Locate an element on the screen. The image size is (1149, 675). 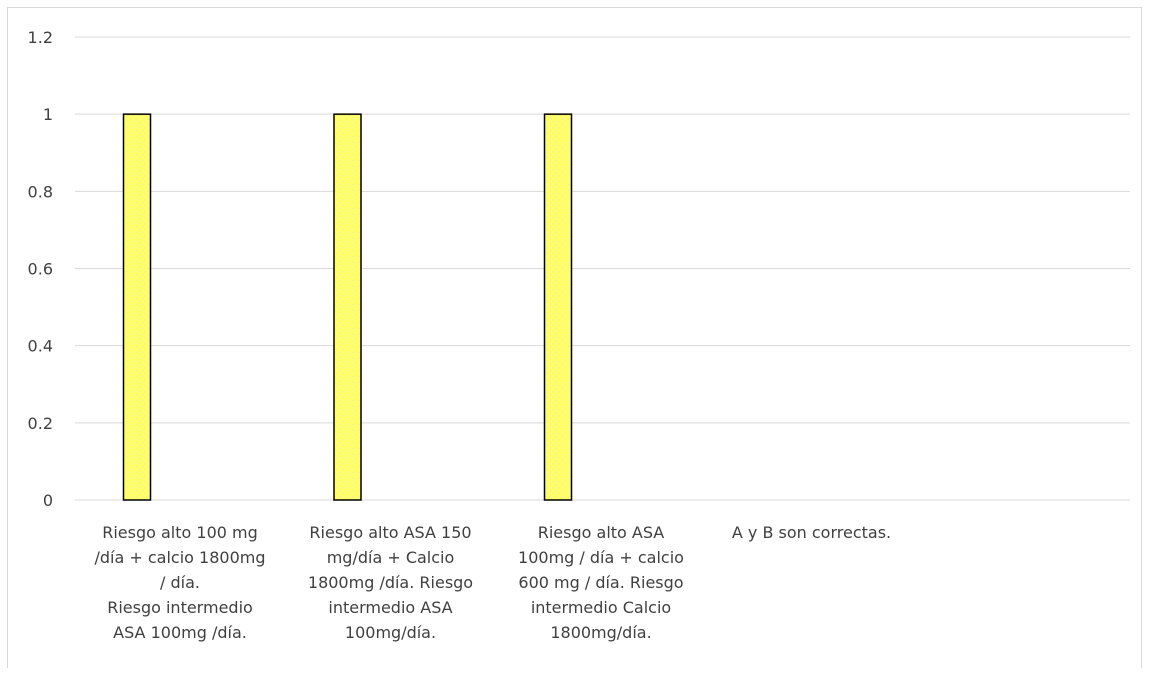
x-tick-label-line: 1800mg /día. Riesgo is located at coordinates (390, 582).